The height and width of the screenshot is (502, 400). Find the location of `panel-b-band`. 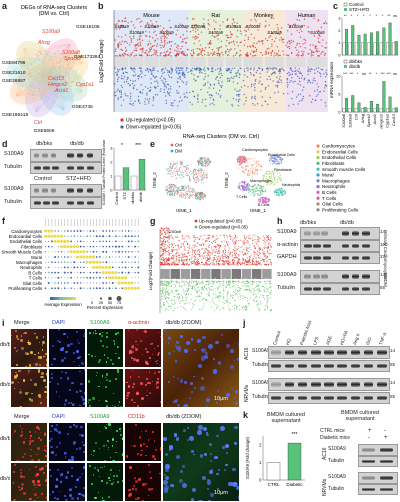

panel-b-band is located at coordinates (121, 62).